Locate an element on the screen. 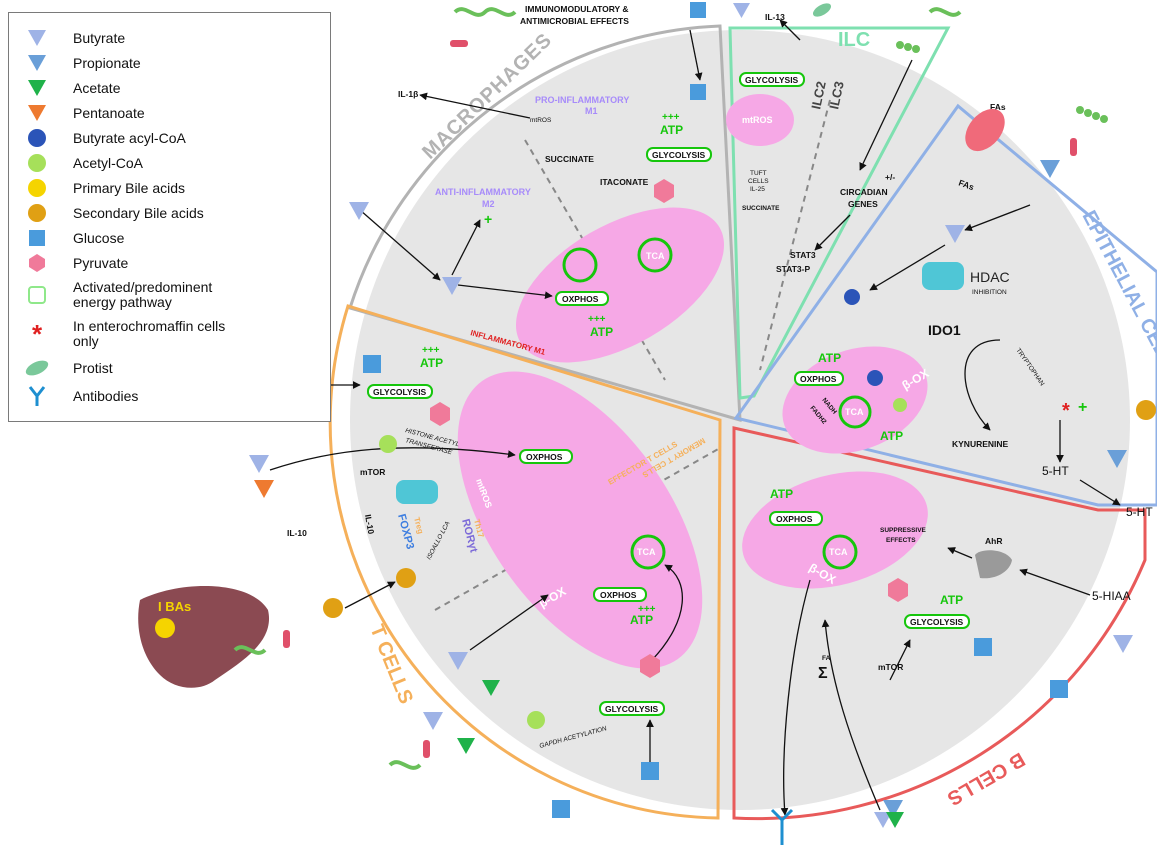 The width and height of the screenshot is (1157, 849). epi-to-acylcoa-arrow is located at coordinates (907, 267).